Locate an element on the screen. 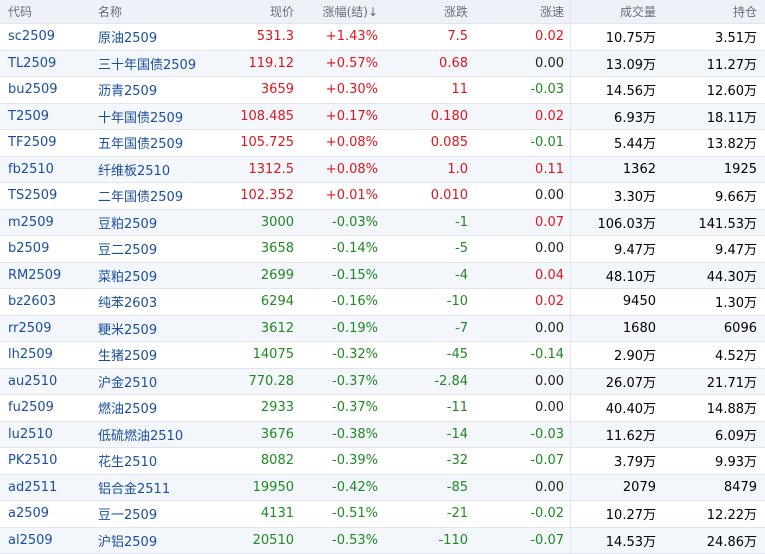 The height and width of the screenshot is (554, 765). contract-name: 豆一2509 is located at coordinates (163, 514).